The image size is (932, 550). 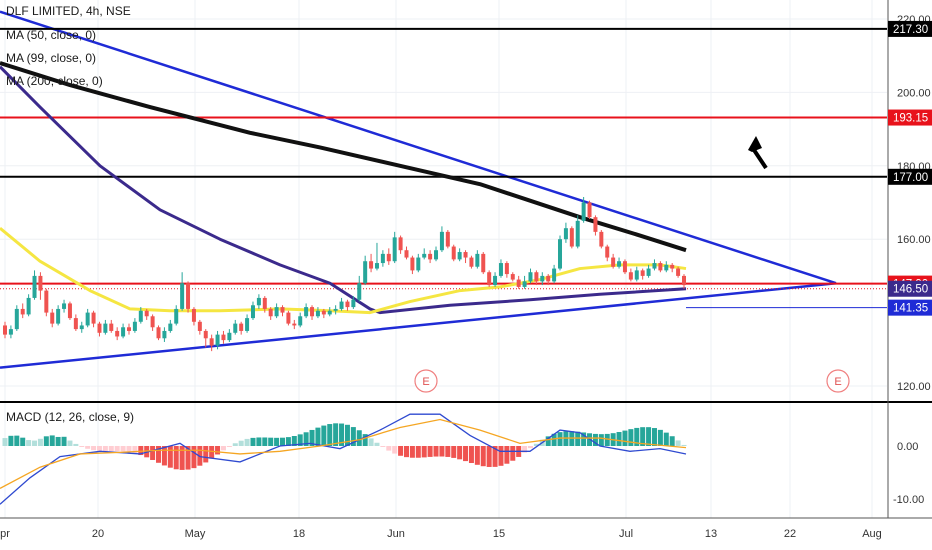 I want to click on price-tick-label: 120.00, so click(x=914, y=387).